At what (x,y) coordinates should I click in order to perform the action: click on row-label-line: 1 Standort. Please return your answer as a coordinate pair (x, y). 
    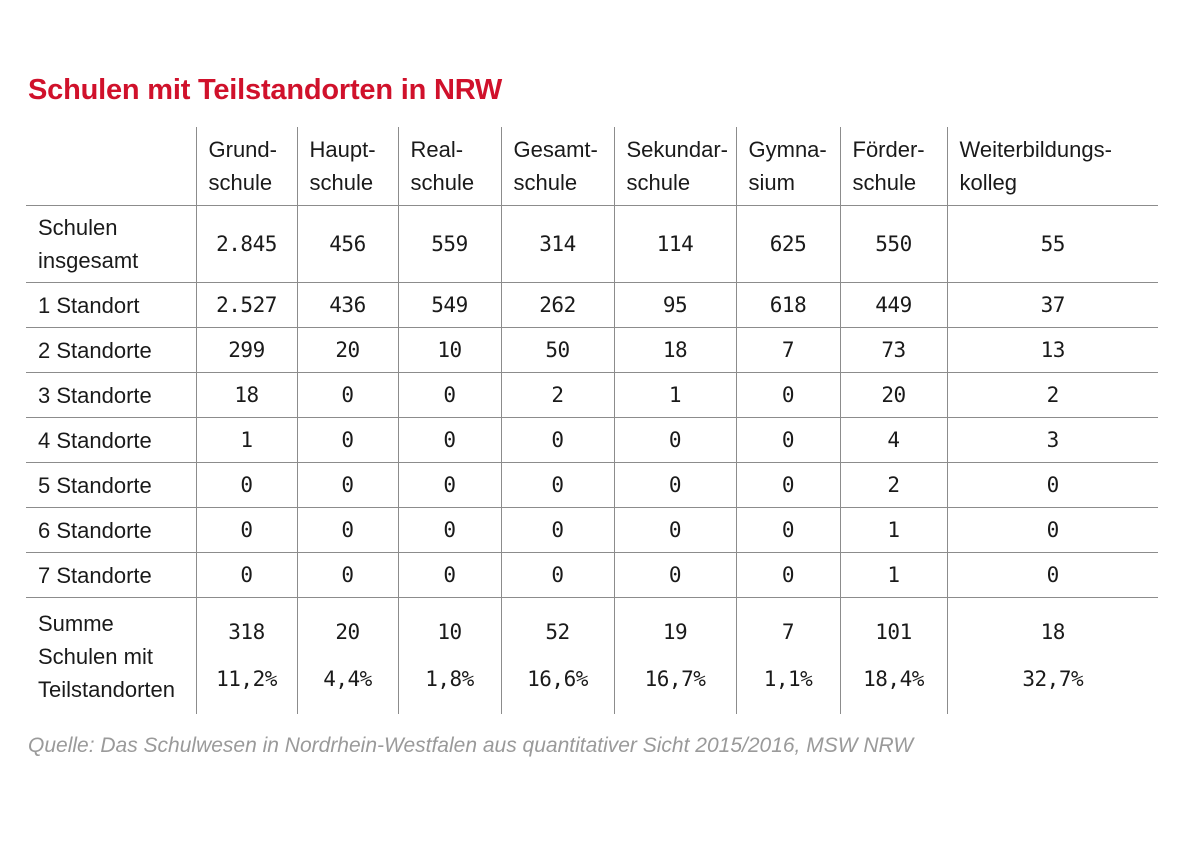
    Looking at the image, I should click on (89, 305).